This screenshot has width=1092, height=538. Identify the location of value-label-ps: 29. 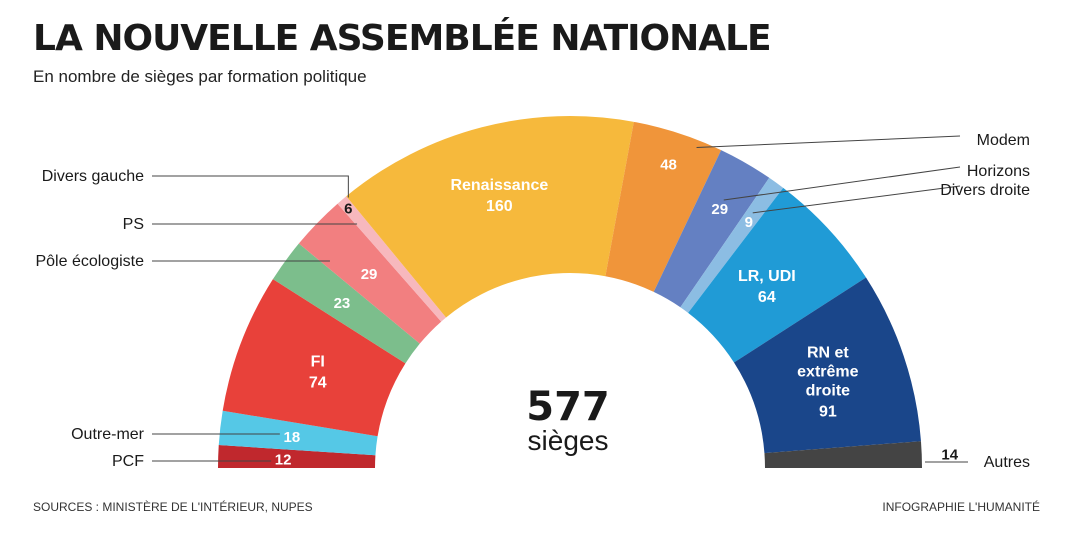
(369, 274).